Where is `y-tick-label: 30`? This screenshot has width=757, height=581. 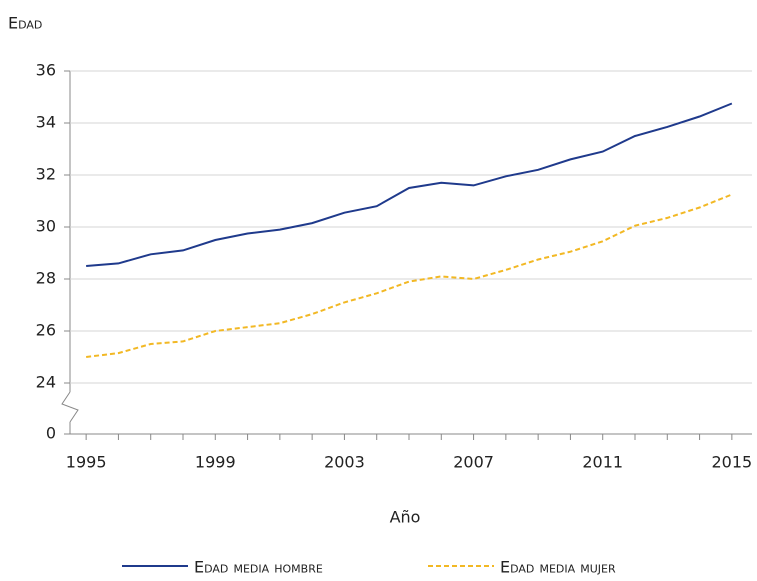
y-tick-label: 30 is located at coordinates (46, 226).